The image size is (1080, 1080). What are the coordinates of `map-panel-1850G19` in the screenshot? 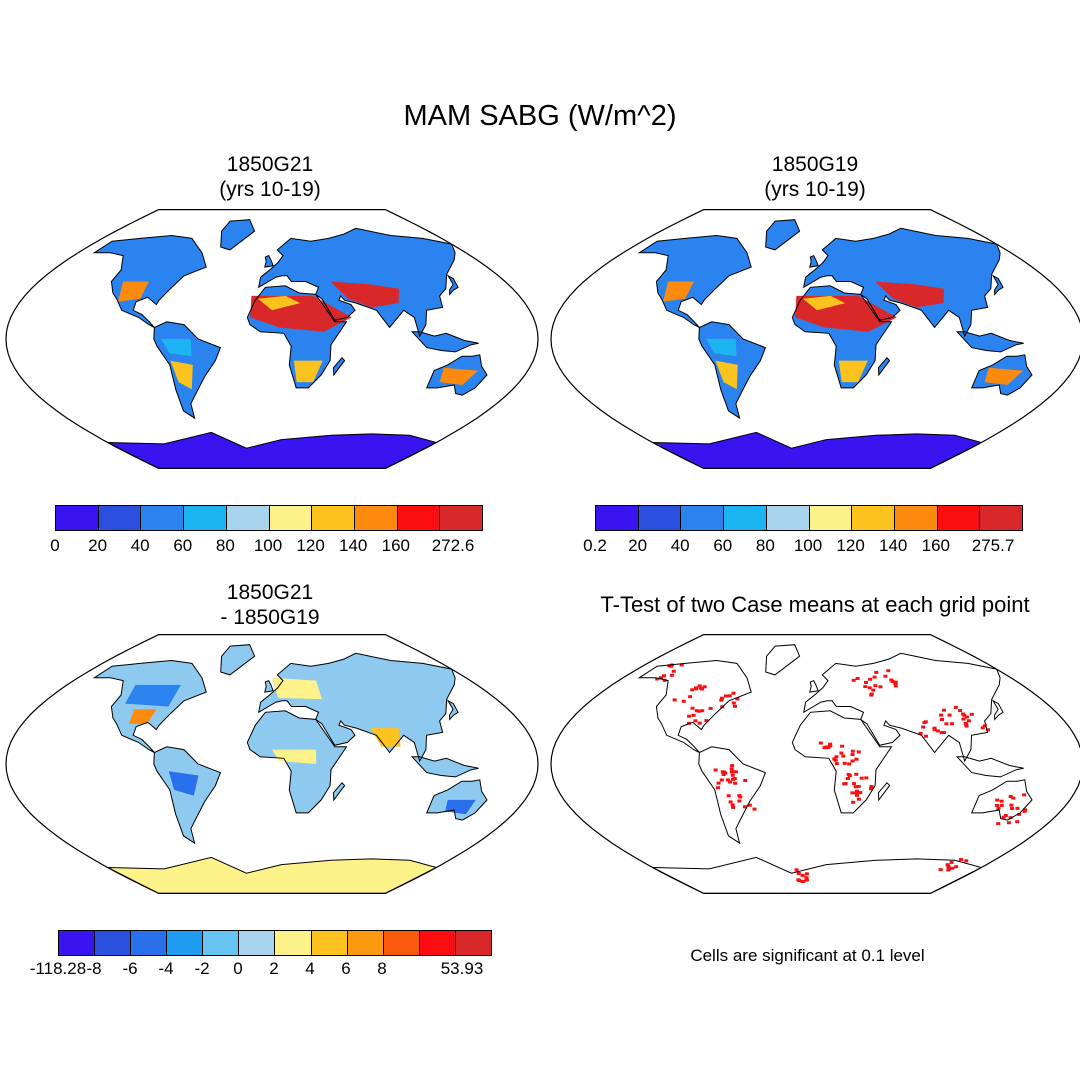 It's located at (815, 339).